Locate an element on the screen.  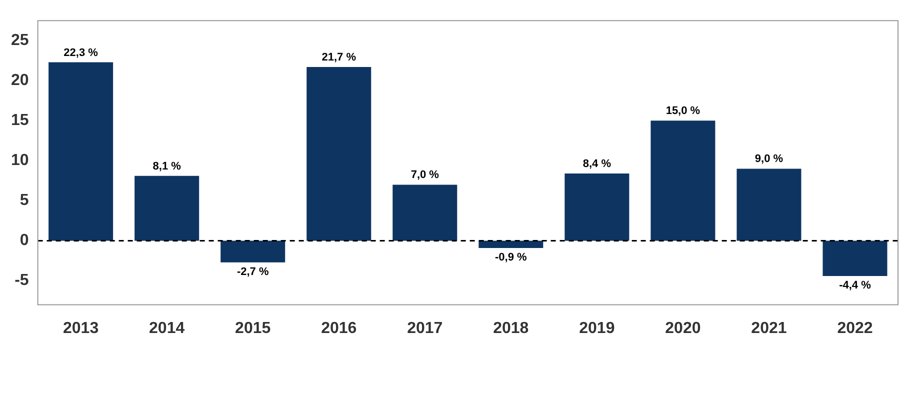
y-tick-label: 10 is located at coordinates (20, 161).